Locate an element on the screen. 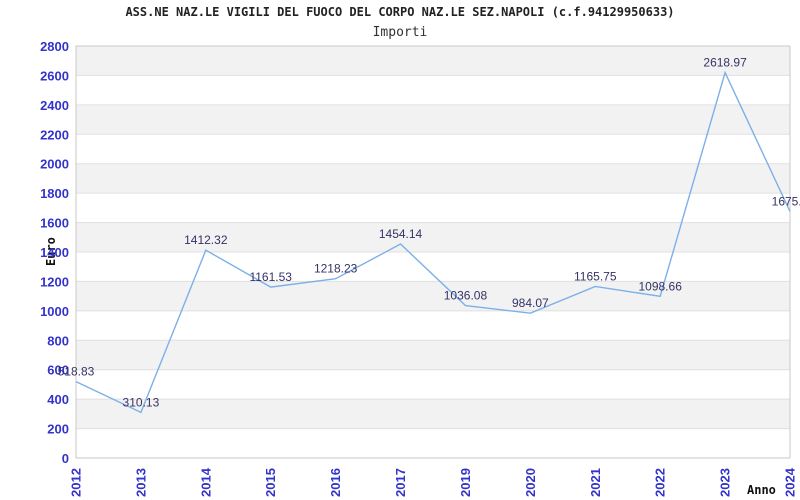 Image resolution: width=800 pixels, height=500 pixels. data-point-label: 1098.66 is located at coordinates (660, 286).